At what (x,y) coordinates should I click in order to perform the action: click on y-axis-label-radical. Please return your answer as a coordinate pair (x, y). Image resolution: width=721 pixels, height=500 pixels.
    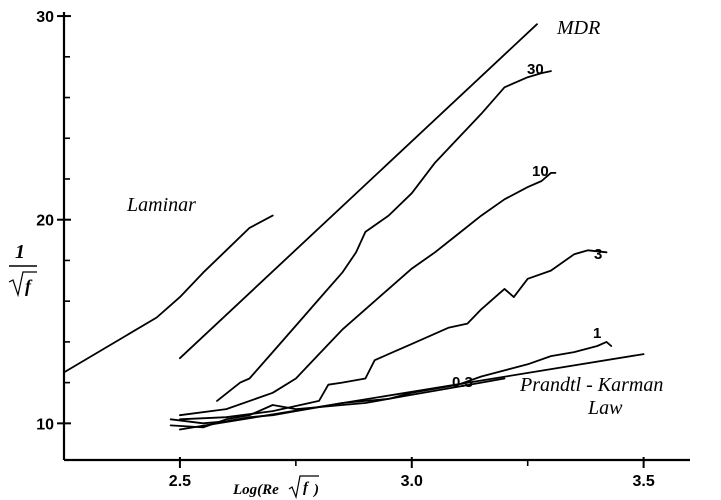
    Looking at the image, I should click on (22, 284).